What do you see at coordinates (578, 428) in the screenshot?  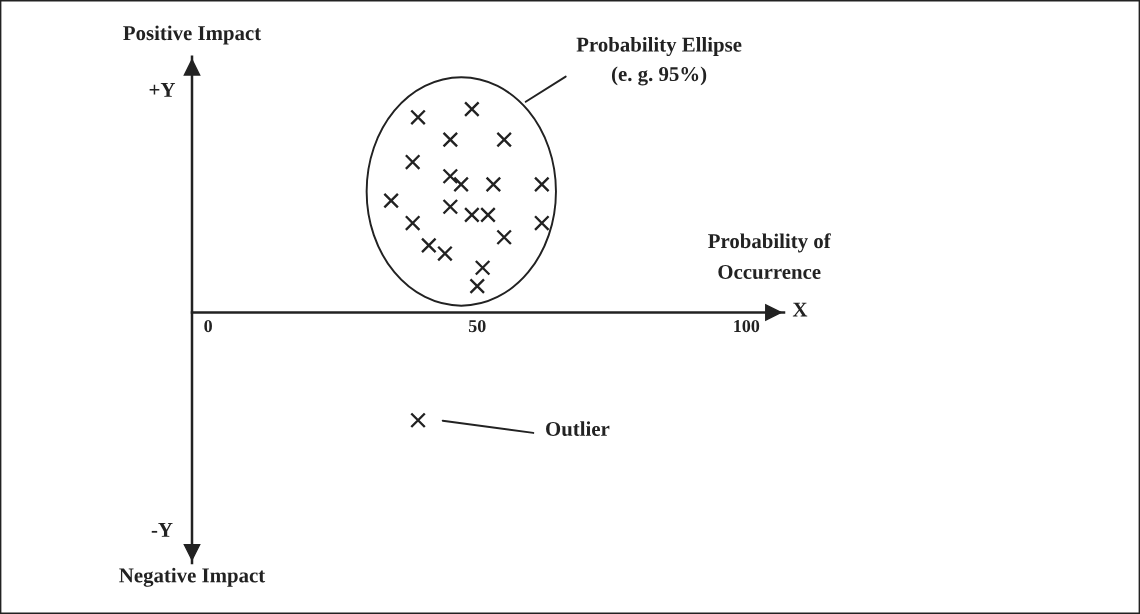 I see `text: Outlier` at bounding box center [578, 428].